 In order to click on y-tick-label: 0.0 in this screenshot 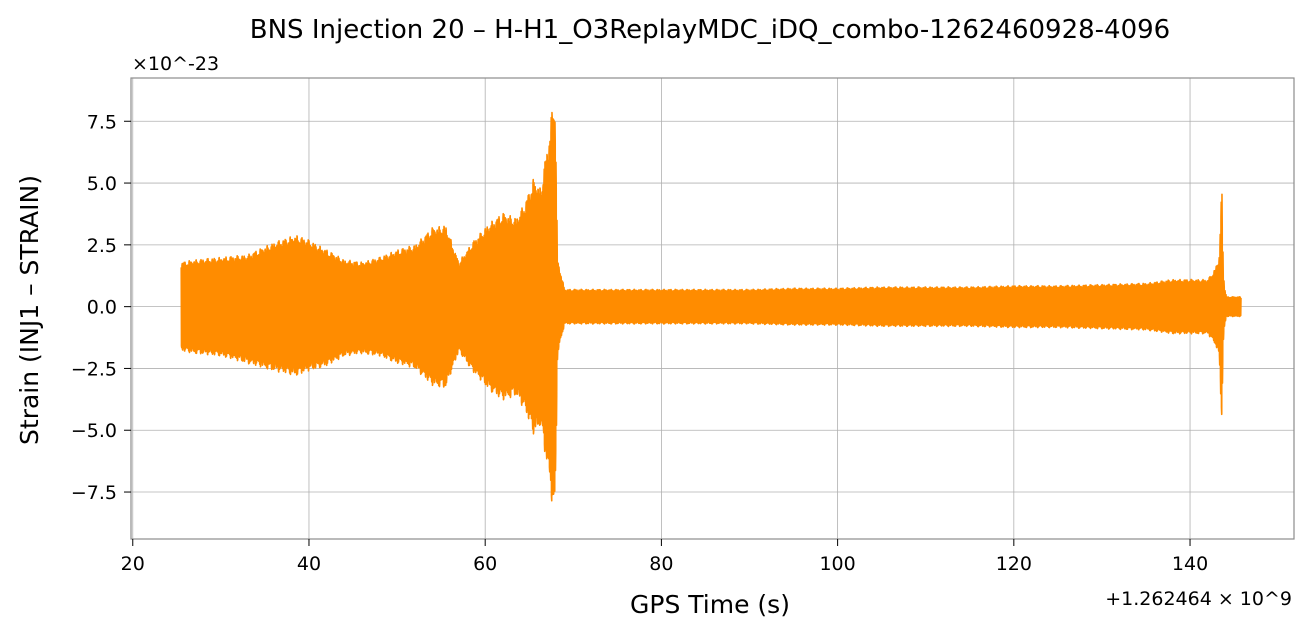, I will do `click(102, 308)`.